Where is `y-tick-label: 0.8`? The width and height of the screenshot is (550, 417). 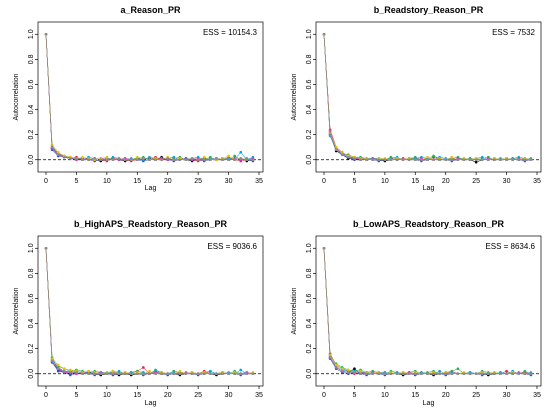 y-tick-label: 0.8 is located at coordinates (31, 59).